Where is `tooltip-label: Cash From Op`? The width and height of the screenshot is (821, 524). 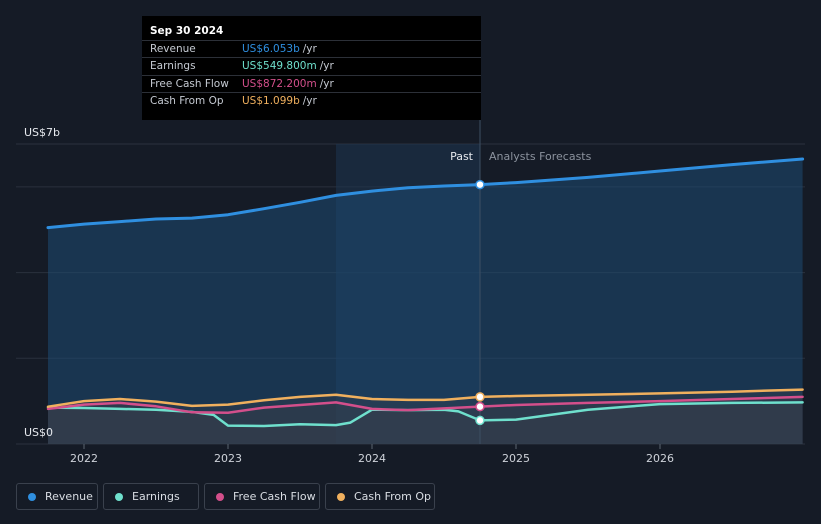
tooltip-label: Cash From Op is located at coordinates (187, 101).